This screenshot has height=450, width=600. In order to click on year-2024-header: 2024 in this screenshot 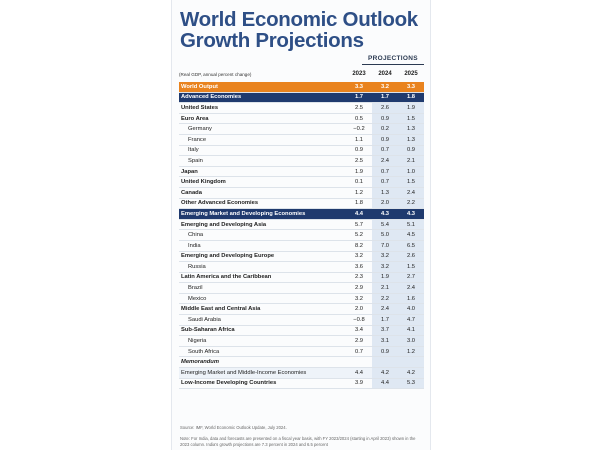, I will do `click(385, 74)`.